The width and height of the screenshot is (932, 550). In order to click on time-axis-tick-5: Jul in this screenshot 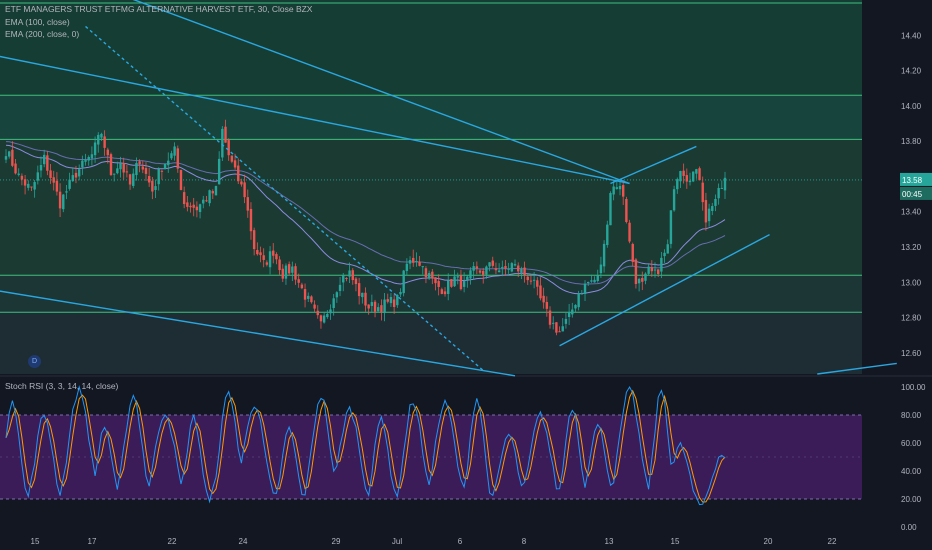, I will do `click(397, 541)`.